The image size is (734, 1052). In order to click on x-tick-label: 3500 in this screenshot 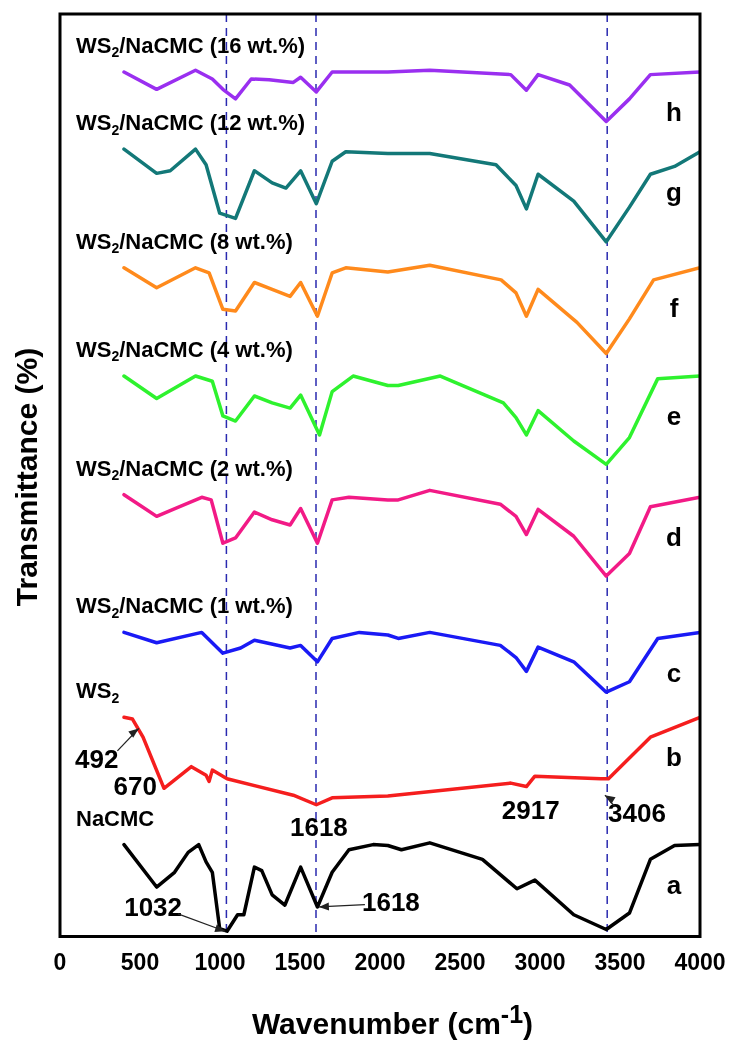, I will do `click(620, 961)`.